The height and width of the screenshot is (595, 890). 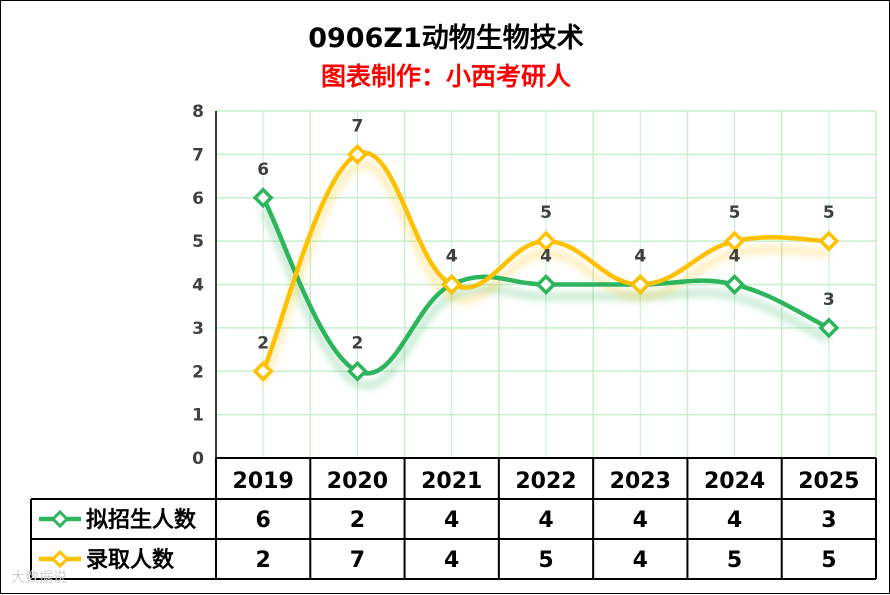 What do you see at coordinates (198, 459) in the screenshot?
I see `y-tick-label: 0` at bounding box center [198, 459].